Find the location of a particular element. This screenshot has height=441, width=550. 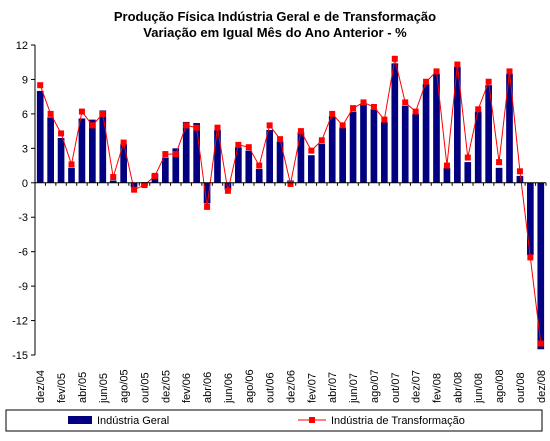

x-tick-label: out/08 is located at coordinates (521, 387).